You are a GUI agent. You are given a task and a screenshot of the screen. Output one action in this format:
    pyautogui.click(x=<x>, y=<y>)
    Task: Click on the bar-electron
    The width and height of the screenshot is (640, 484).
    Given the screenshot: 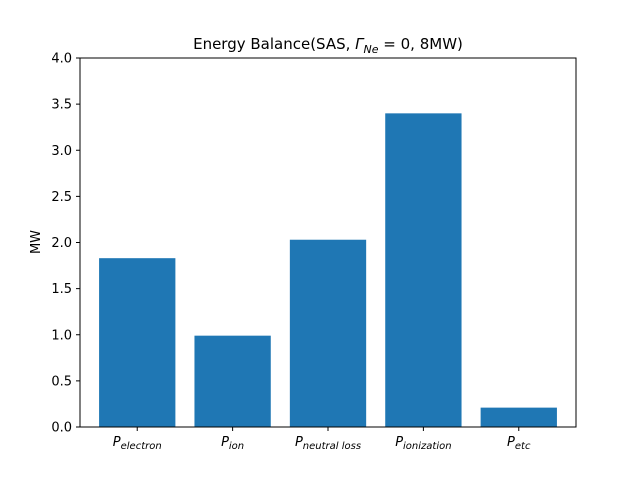 What is the action you would take?
    pyautogui.click(x=137, y=342)
    